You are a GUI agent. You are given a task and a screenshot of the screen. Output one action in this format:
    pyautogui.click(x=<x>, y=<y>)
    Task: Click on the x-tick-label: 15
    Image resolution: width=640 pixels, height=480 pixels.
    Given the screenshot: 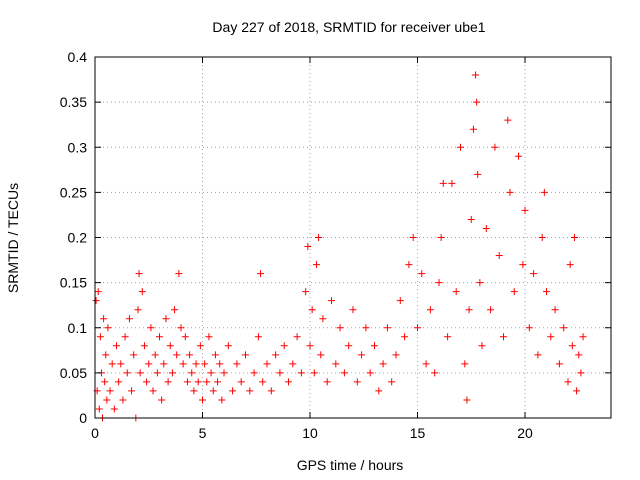 What is the action you would take?
    pyautogui.click(x=418, y=433)
    